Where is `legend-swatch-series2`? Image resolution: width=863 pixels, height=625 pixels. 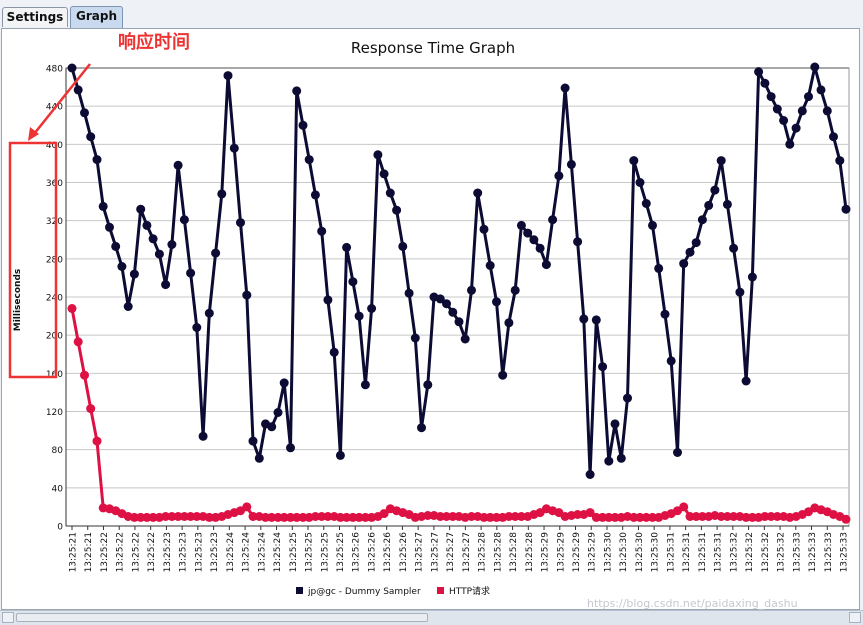 legend-swatch-series2 is located at coordinates (440, 590).